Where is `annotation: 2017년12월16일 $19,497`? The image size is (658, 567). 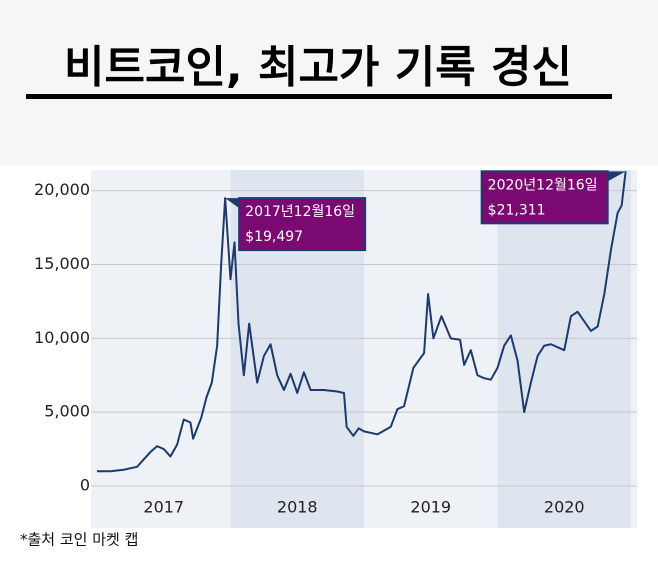 annotation: 2017년12월16일 $19,497 is located at coordinates (296, 224).